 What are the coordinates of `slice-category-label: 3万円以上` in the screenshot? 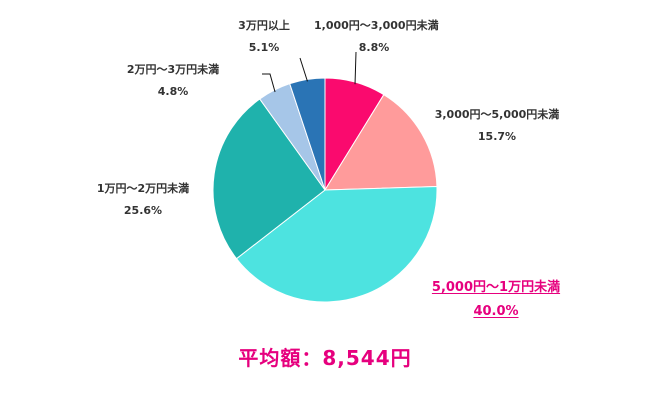 It's located at (264, 25).